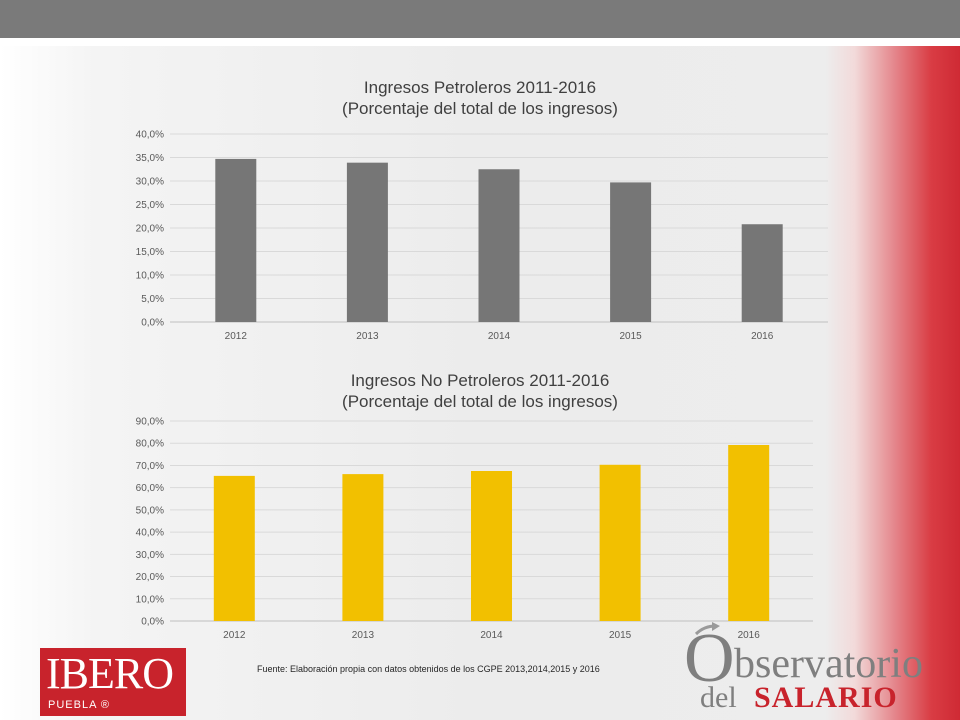 The width and height of the screenshot is (960, 720). Describe the element at coordinates (707, 629) in the screenshot. I see `obs-logo-arc-icon` at that location.